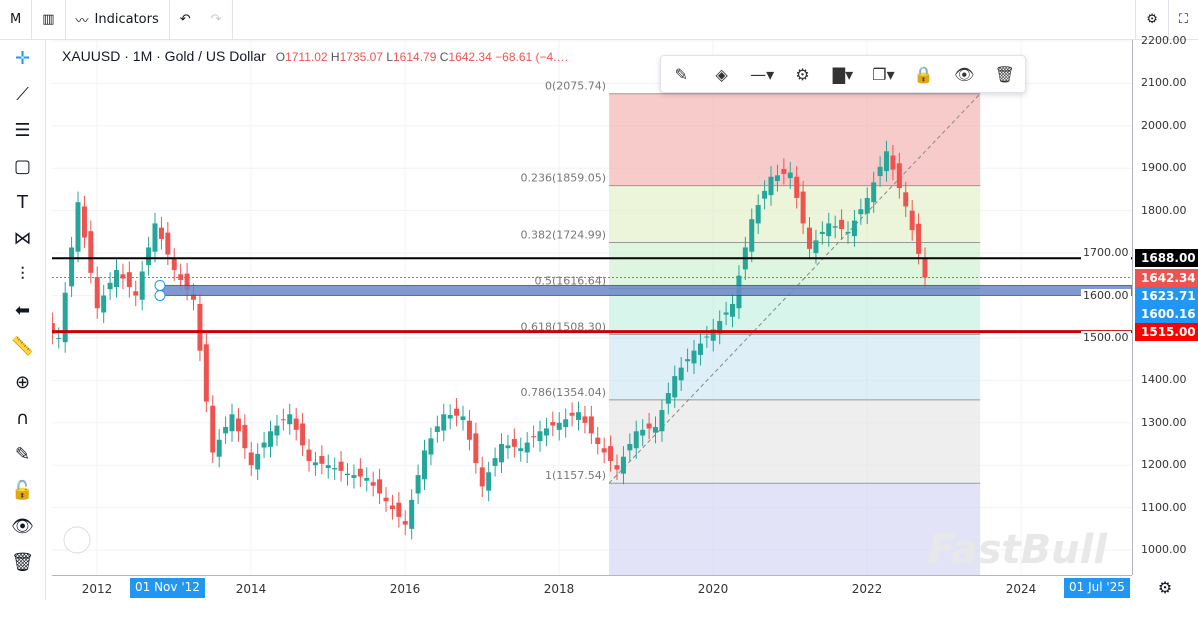 This screenshot has height=623, width=1198. I want to click on prediction-tool: ⫶, so click(22, 274).